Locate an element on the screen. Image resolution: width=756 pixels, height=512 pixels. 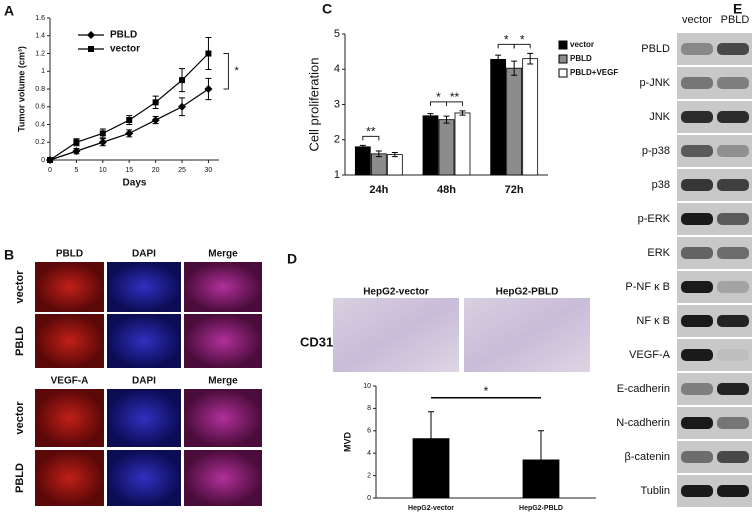
y-axis-title: Tumor volume (cm³) is located at coordinates (21, 89).